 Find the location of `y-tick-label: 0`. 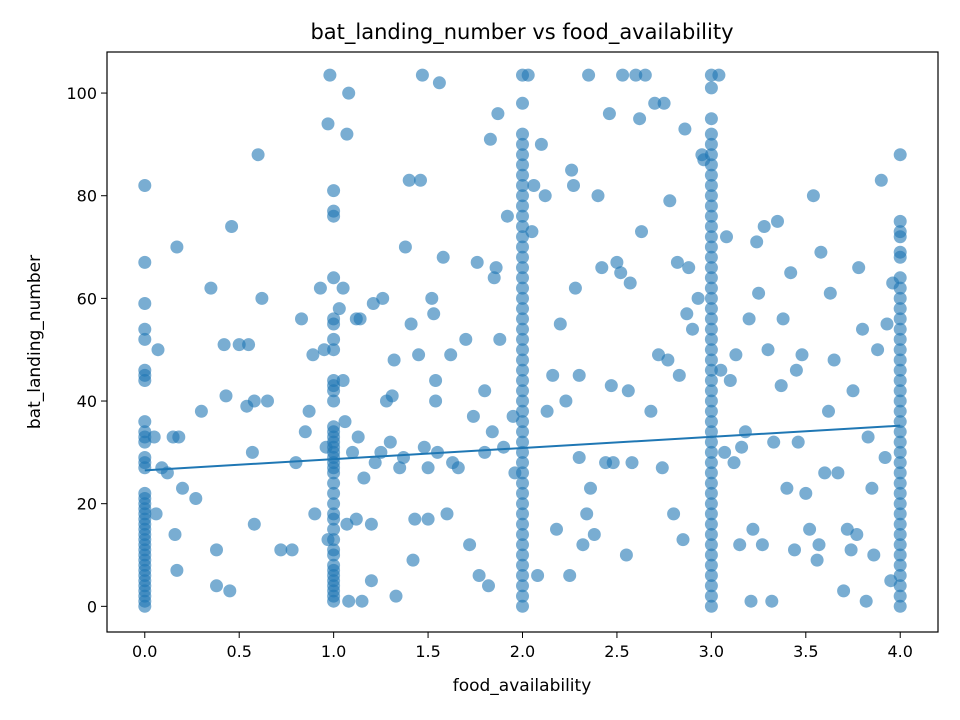

y-tick-label: 0 is located at coordinates (92, 606).